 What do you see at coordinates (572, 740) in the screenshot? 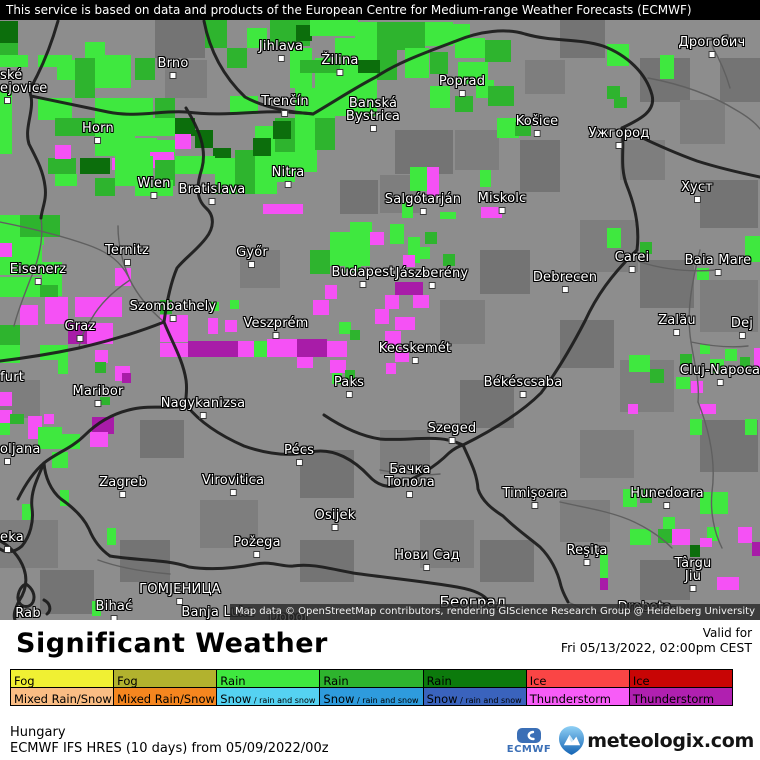
I see `meteologix-drop-icon` at bounding box center [572, 740].